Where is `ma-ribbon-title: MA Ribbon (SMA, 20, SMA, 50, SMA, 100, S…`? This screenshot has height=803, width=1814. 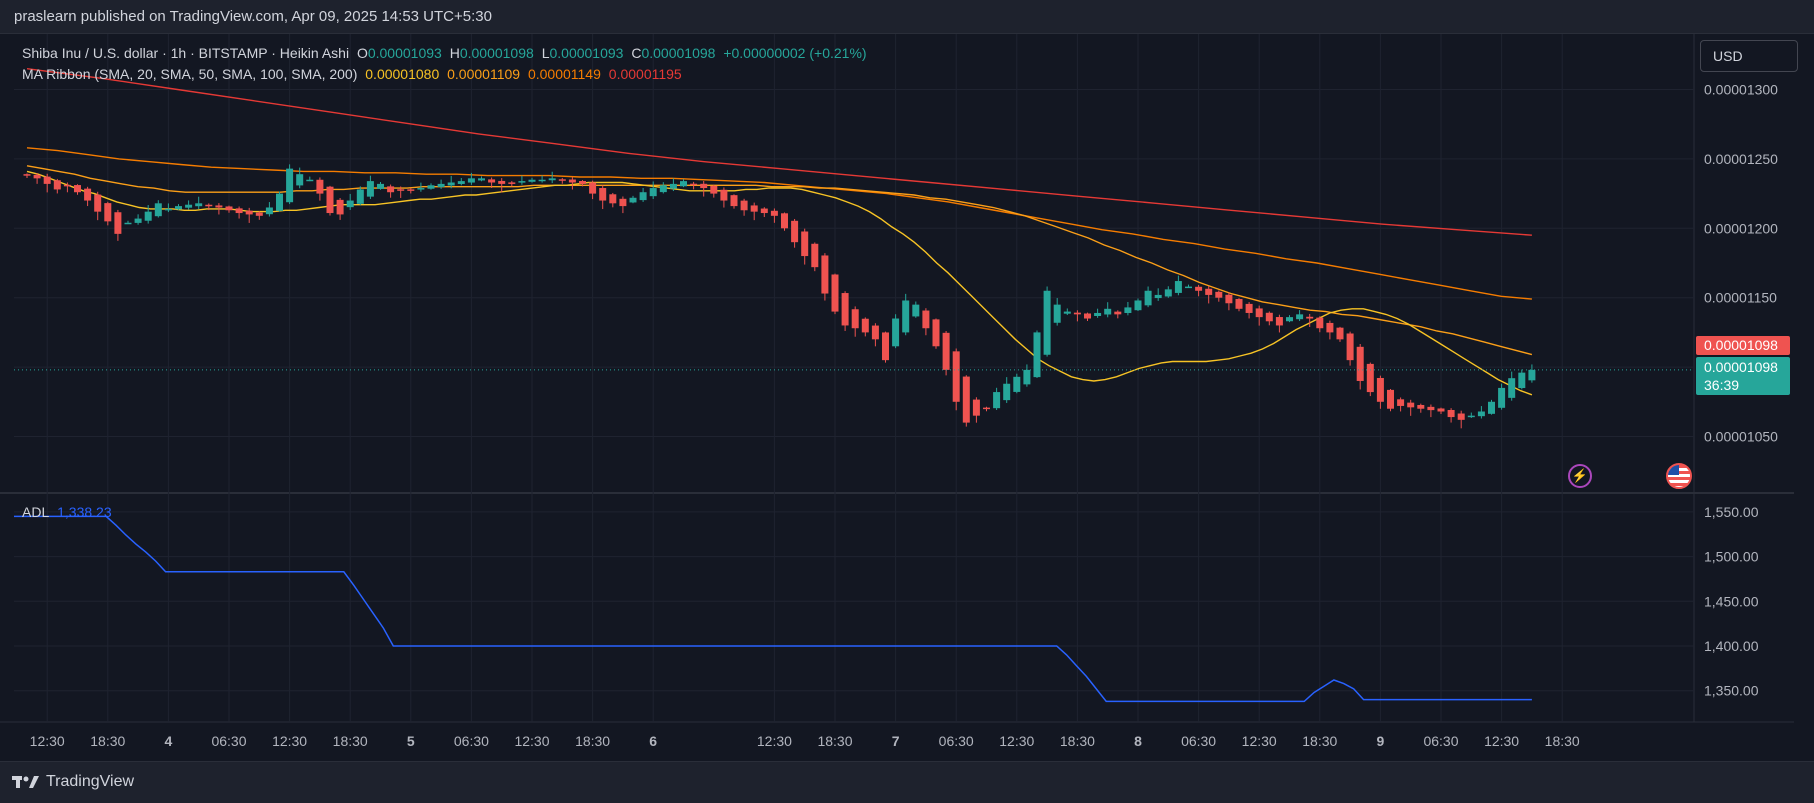
ma-ribbon-title: MA Ribbon (SMA, 20, SMA, 50, SMA, 100, S… is located at coordinates (190, 74).